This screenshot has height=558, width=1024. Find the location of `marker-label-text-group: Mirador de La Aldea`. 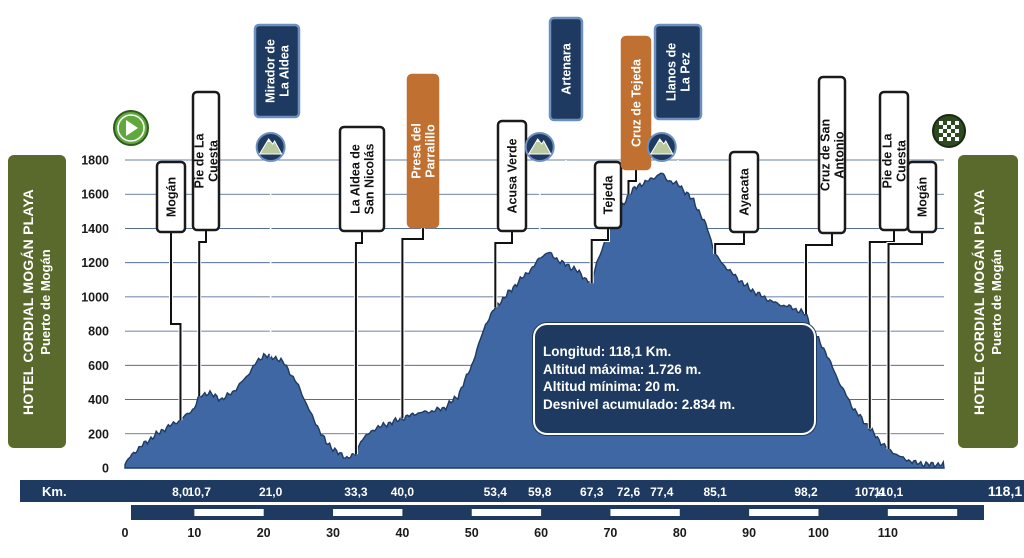

marker-label-text-group: Mirador de La Aldea is located at coordinates (278, 71).